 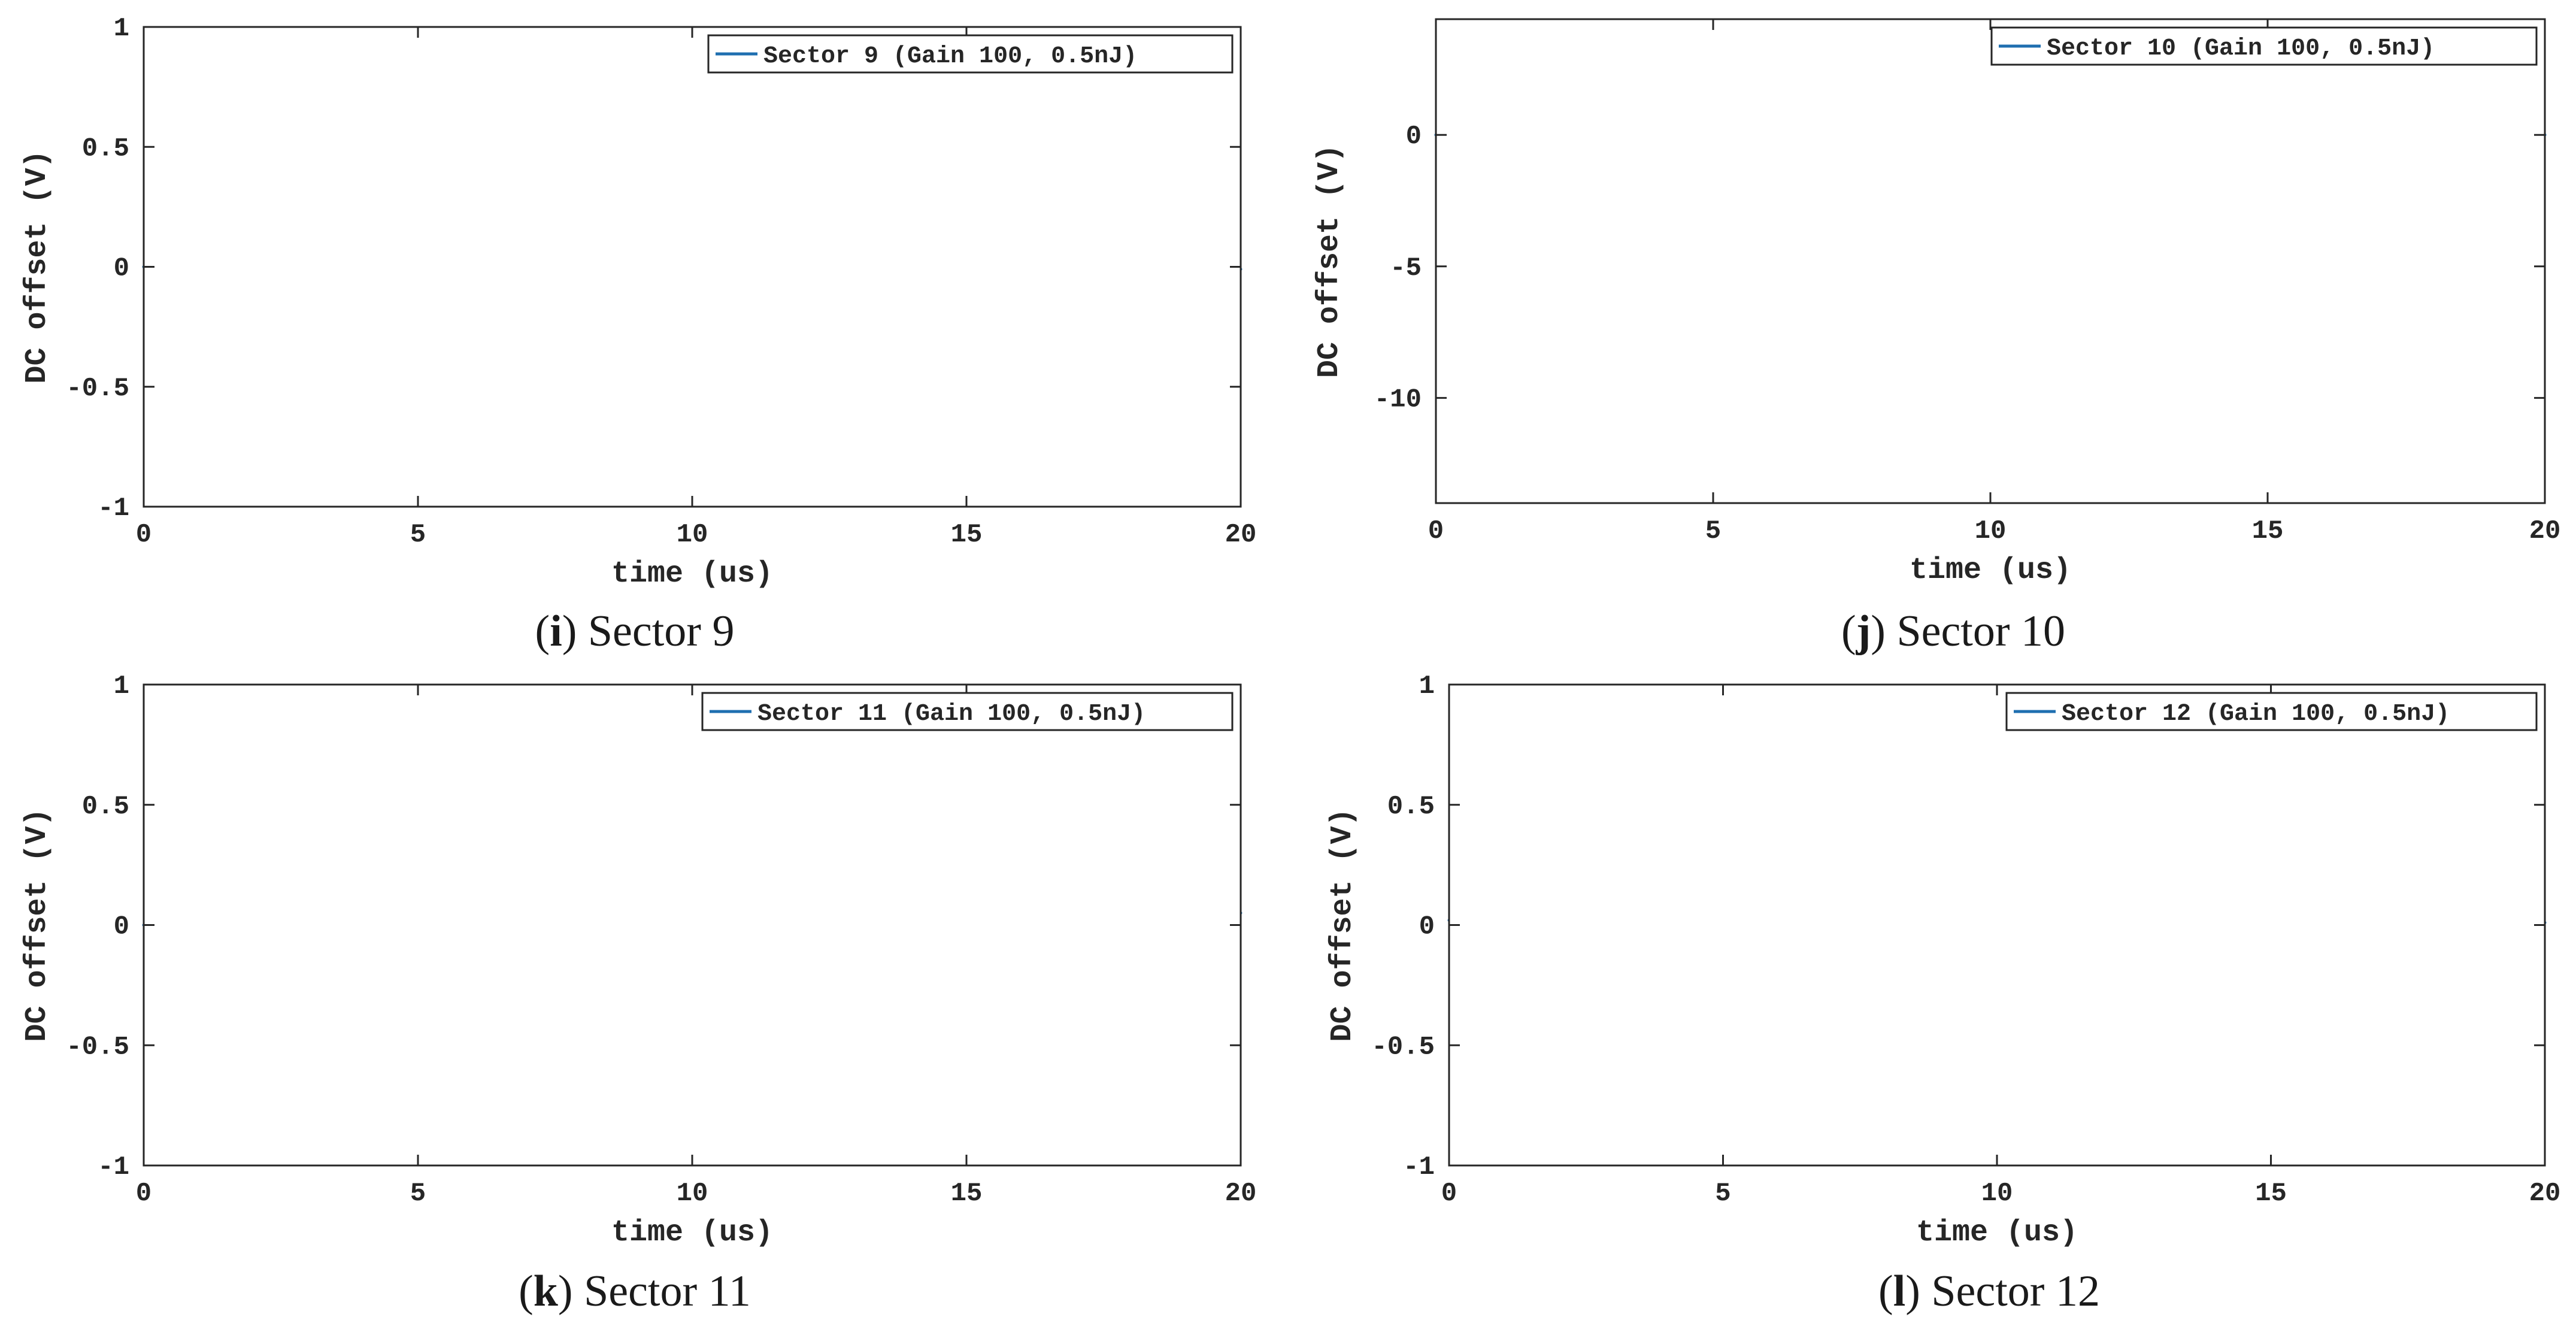 I want to click on panel-caption: (i) Sector 9, so click(x=635, y=632).